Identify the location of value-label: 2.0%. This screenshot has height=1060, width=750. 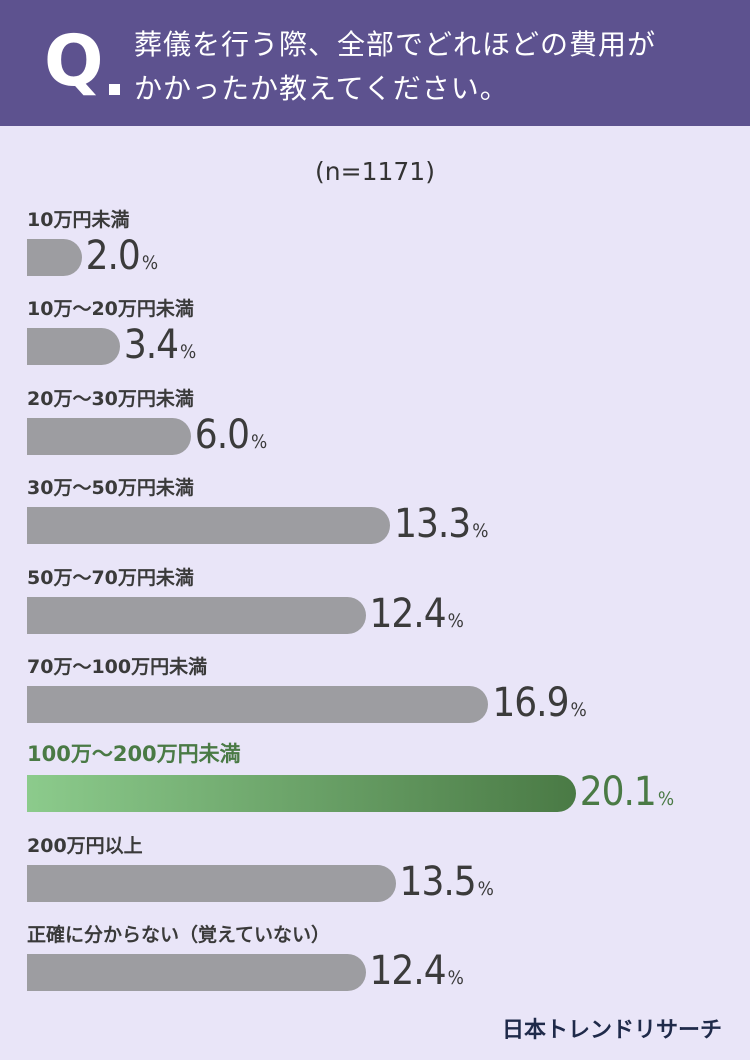
(122, 259).